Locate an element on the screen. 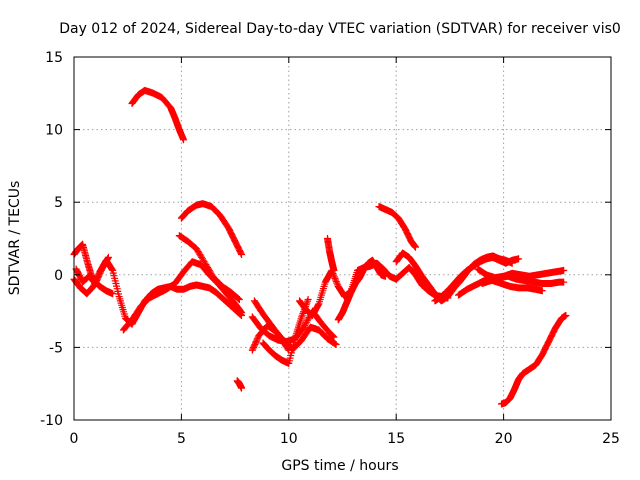  y-axis-label: SDTVAR / TECUs is located at coordinates (15, 238).